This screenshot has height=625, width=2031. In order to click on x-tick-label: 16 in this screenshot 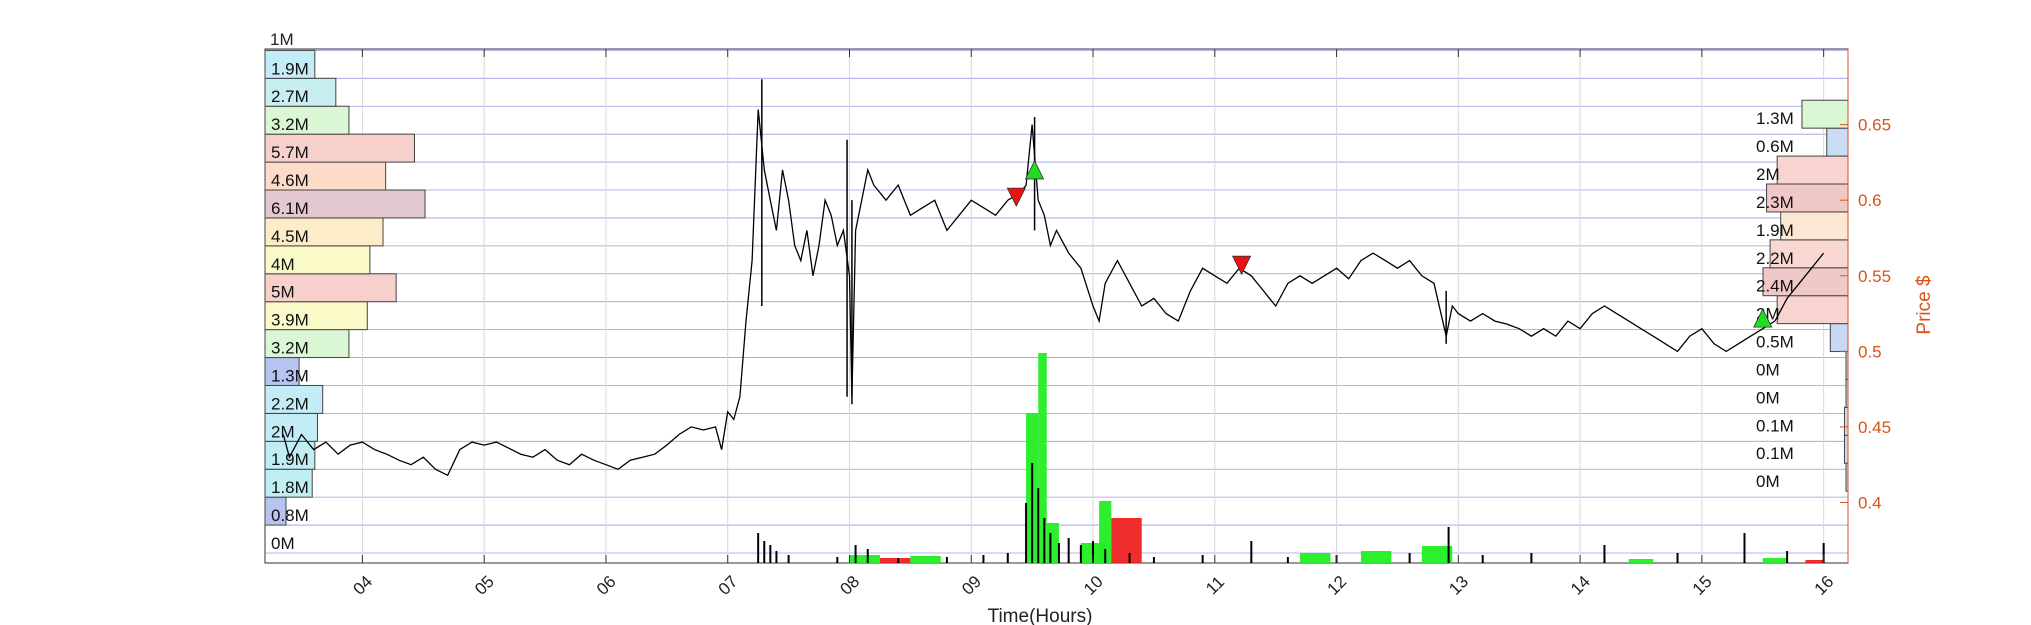, I will do `click(1824, 585)`.